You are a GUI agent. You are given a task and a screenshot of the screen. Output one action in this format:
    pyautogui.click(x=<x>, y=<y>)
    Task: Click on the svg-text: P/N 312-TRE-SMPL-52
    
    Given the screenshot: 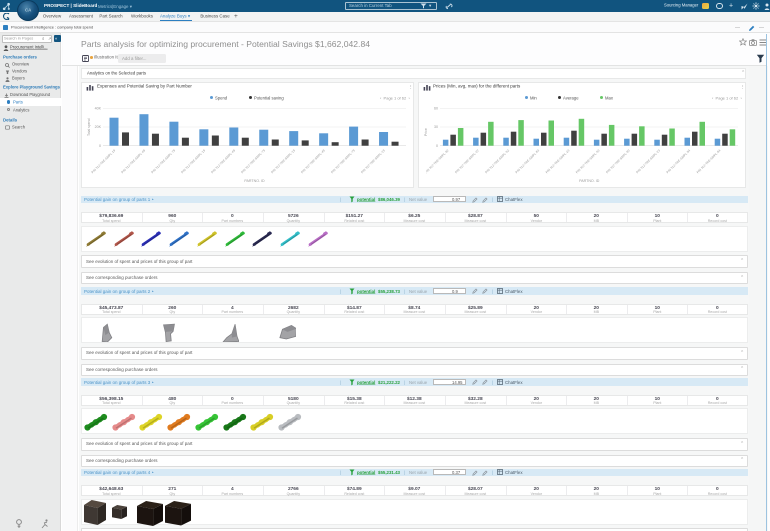 What is the action you would take?
    pyautogui.click(x=497, y=161)
    